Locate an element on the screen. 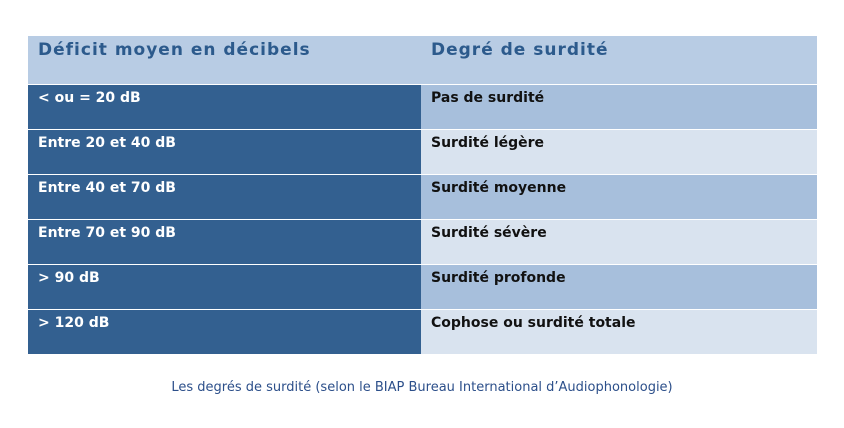 This screenshot has width=844, height=428. degree-cell: Surdité profonde is located at coordinates (619, 287).